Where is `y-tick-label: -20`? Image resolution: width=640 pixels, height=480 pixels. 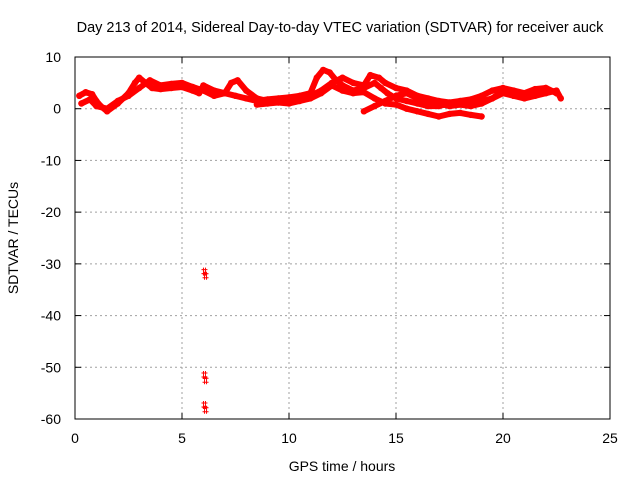
y-tick-label: -20 is located at coordinates (51, 212).